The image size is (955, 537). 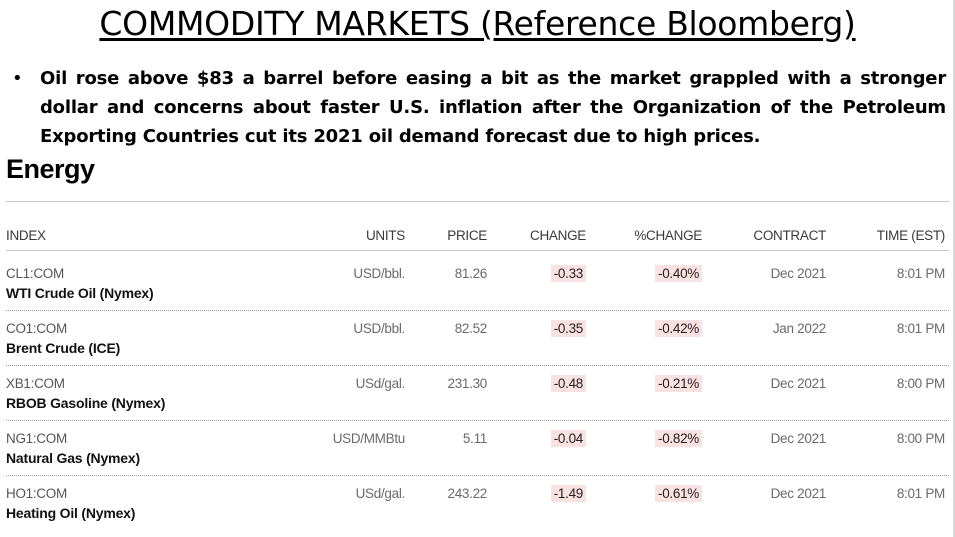 I want to click on row-contract: Jan 2022, so click(x=799, y=328).